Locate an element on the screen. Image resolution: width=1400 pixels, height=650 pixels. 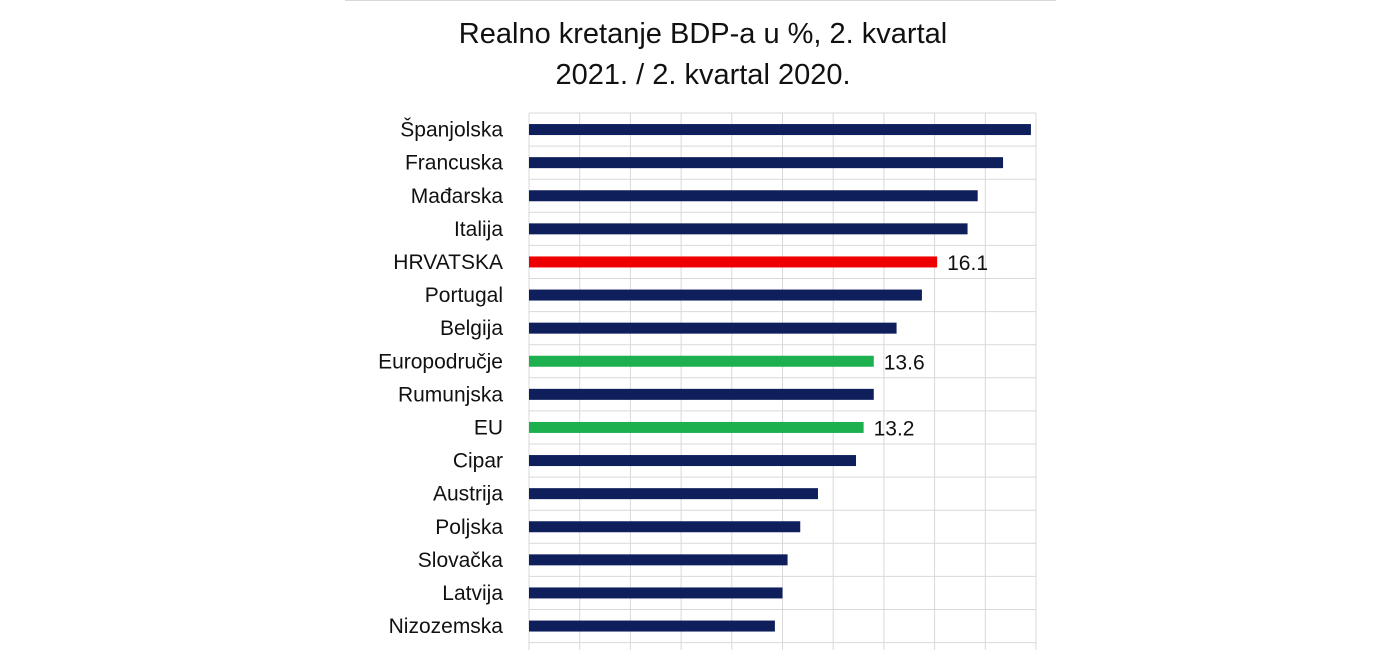
bar-portugal is located at coordinates (725, 295).